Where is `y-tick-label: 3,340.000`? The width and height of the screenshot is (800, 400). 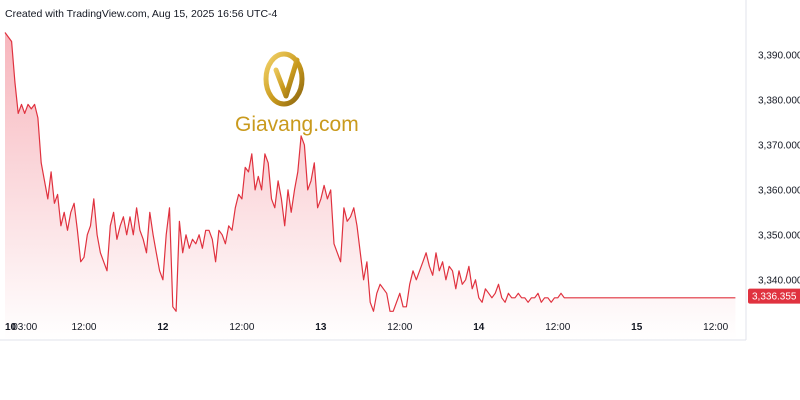 y-tick-label: 3,340.000 is located at coordinates (779, 280).